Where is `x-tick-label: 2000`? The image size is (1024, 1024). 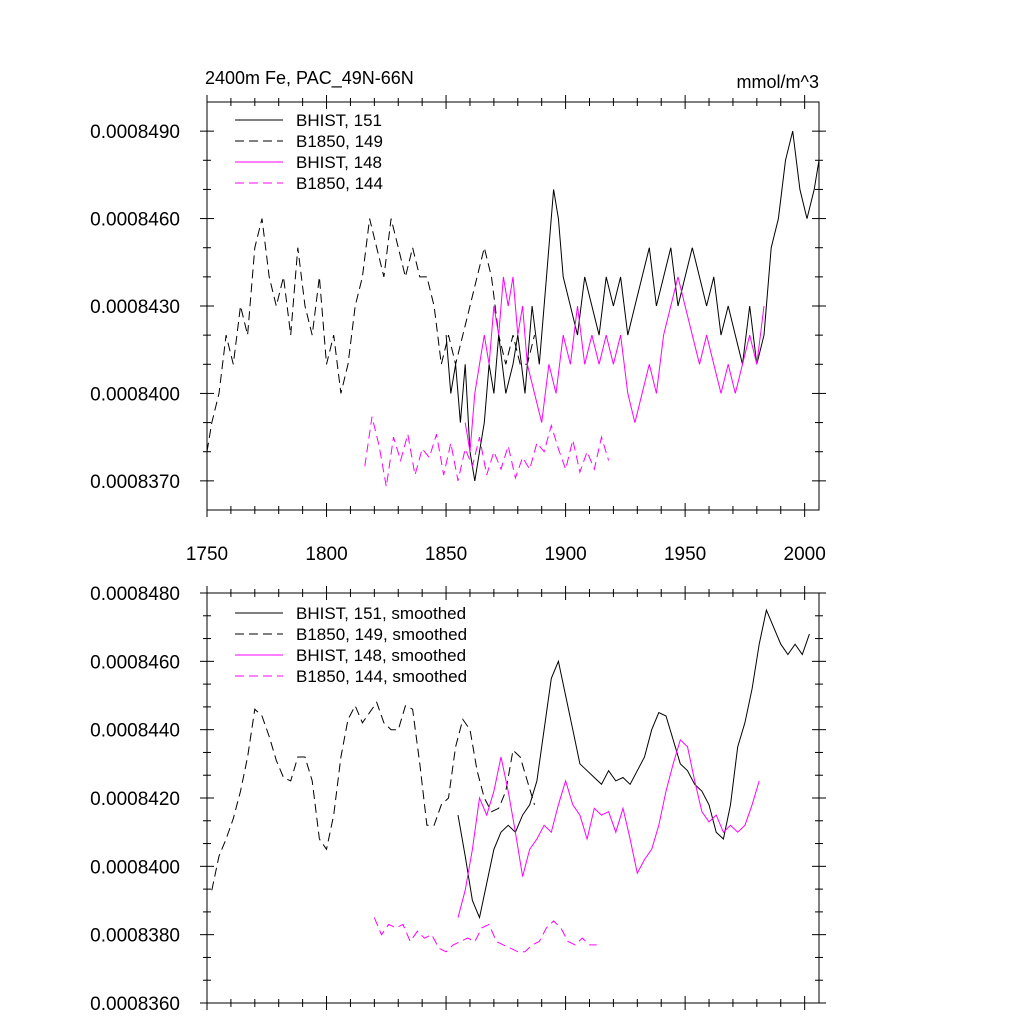 x-tick-label: 2000 is located at coordinates (805, 554).